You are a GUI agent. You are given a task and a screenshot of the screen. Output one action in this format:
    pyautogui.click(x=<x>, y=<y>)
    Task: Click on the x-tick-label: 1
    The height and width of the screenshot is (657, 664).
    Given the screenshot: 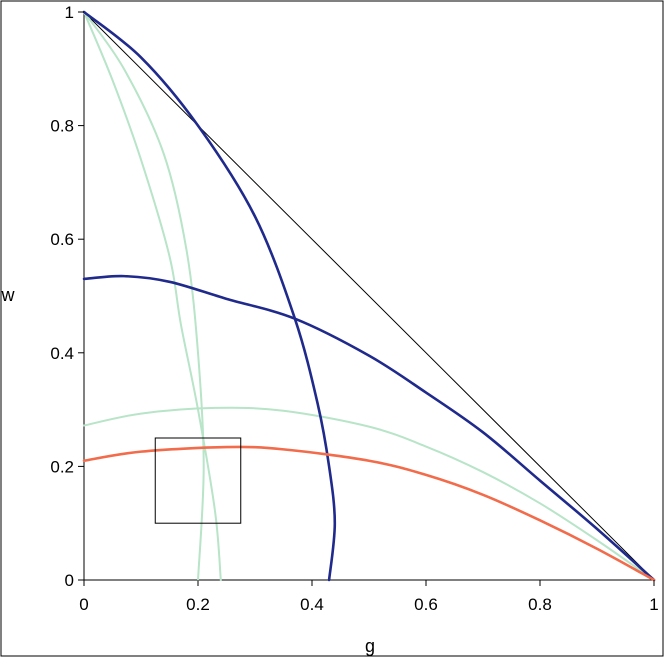 What is the action you would take?
    pyautogui.click(x=653, y=604)
    